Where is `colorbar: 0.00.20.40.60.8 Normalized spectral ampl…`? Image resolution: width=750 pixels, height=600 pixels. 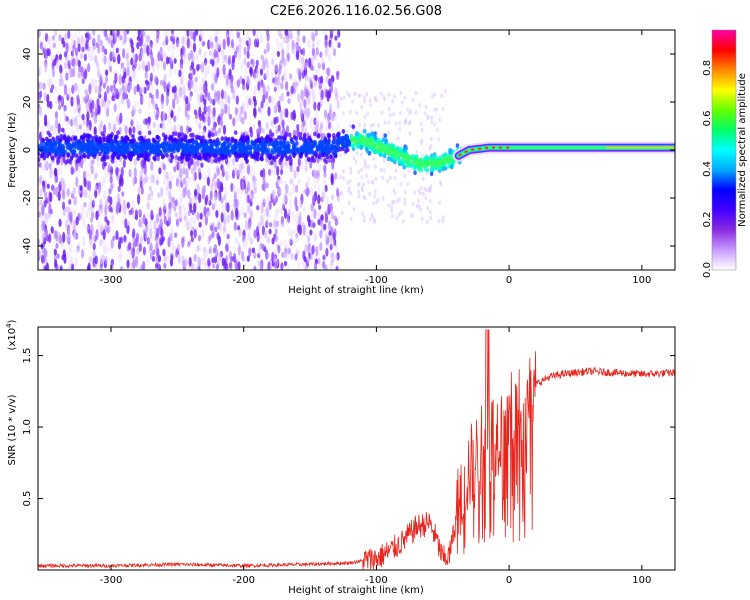 colorbar: 0.00.20.40.60.8 Normalized spectral ampl… is located at coordinates (725, 153).